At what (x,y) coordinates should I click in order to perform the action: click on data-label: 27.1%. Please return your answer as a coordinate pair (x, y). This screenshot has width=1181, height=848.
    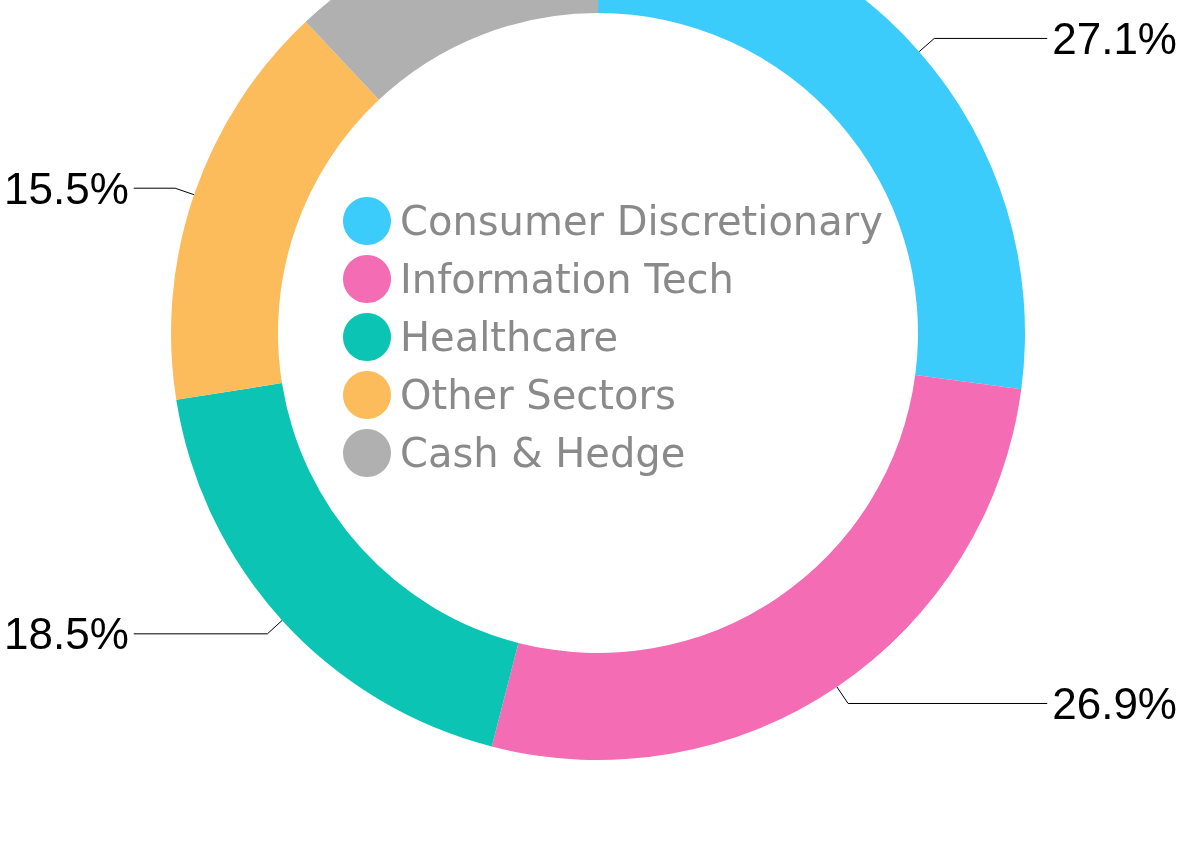
    Looking at the image, I should click on (1114, 38).